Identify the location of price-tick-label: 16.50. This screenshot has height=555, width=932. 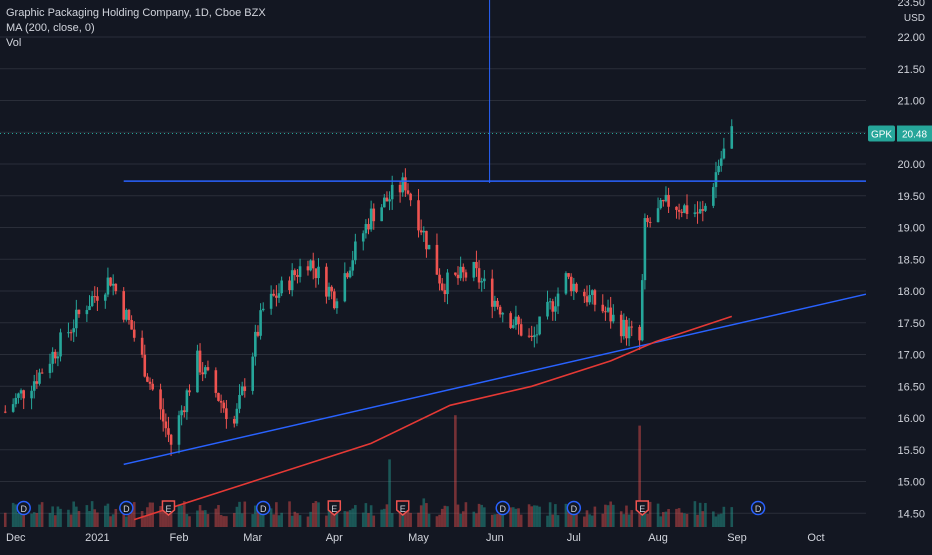
(911, 387).